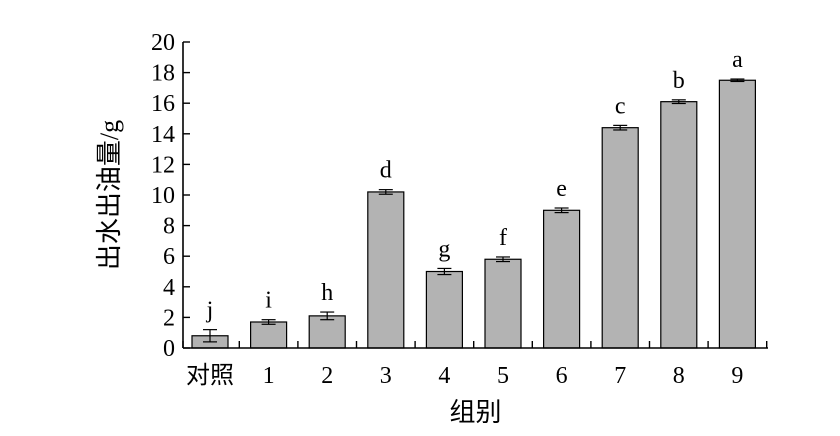 The width and height of the screenshot is (840, 436). I want to click on x-axis-title: 组别, so click(475, 412).